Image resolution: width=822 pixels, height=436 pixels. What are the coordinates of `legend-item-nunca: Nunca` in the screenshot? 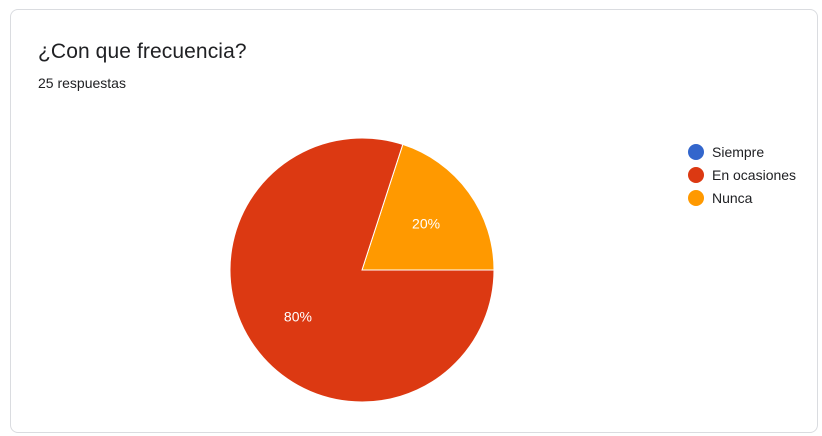 It's located at (753, 197).